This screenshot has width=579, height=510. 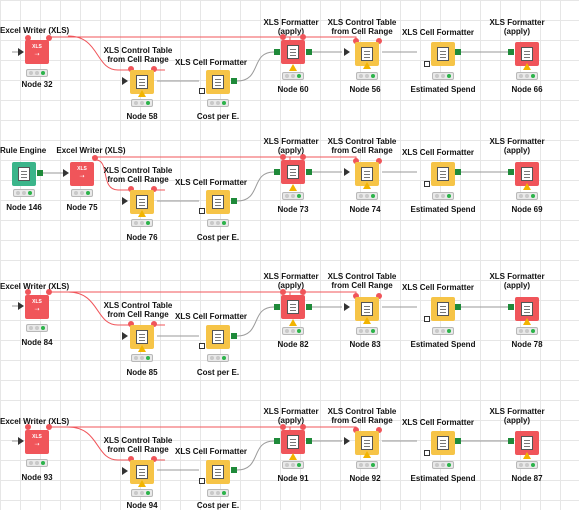 I want to click on formatter-apply-icon, so click(x=293, y=442).